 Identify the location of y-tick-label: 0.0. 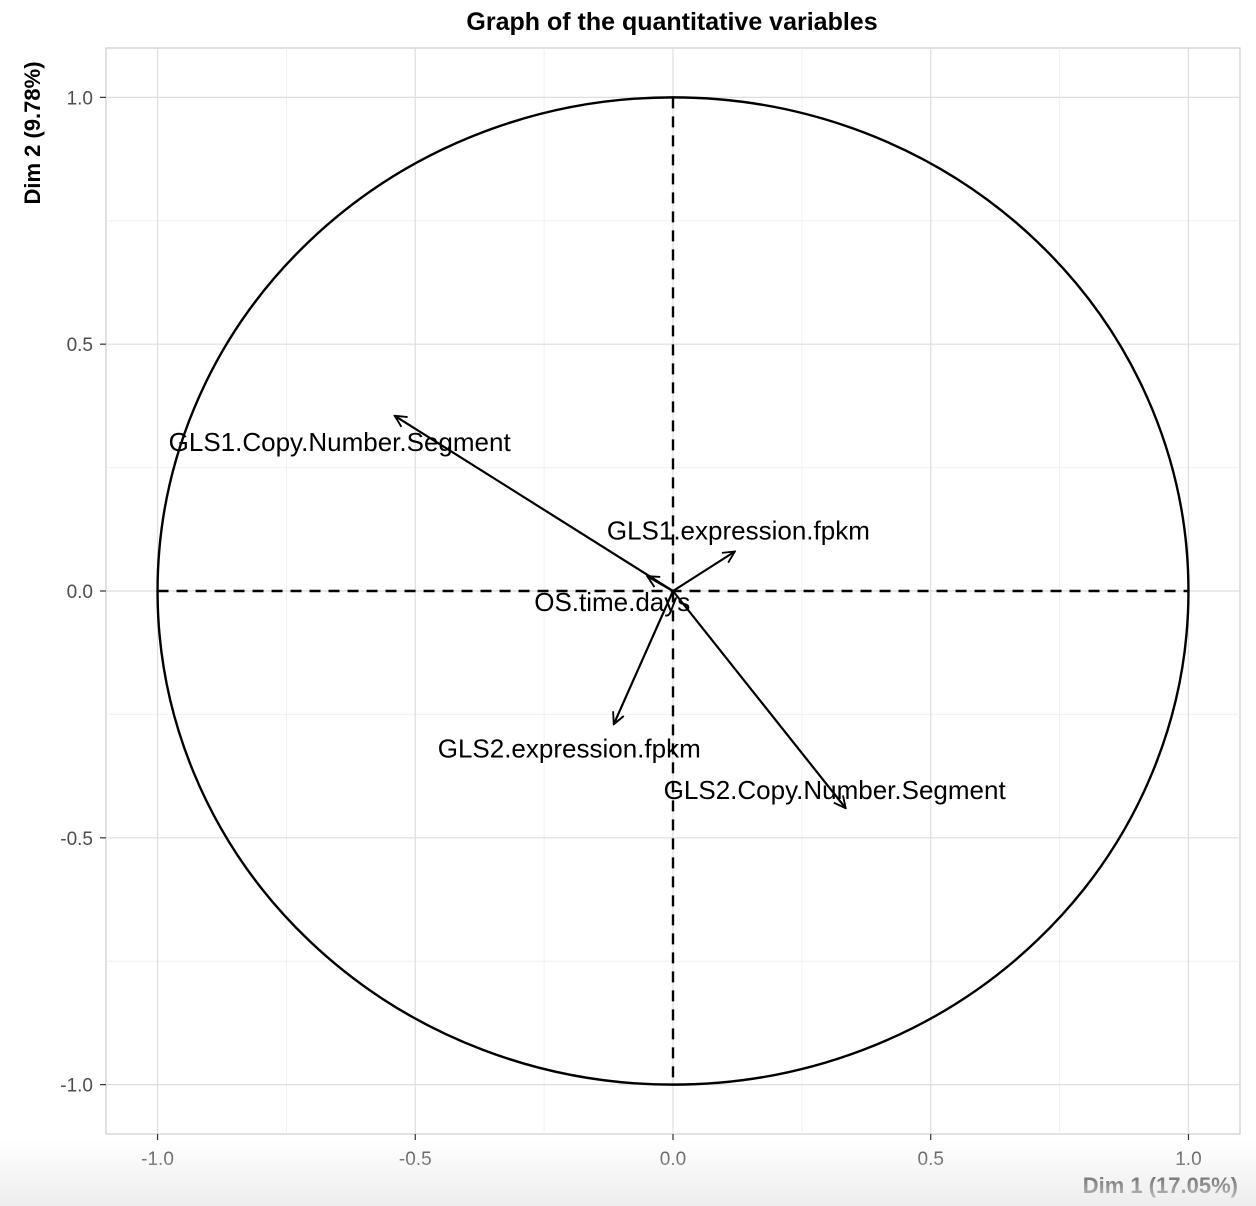
(80, 592).